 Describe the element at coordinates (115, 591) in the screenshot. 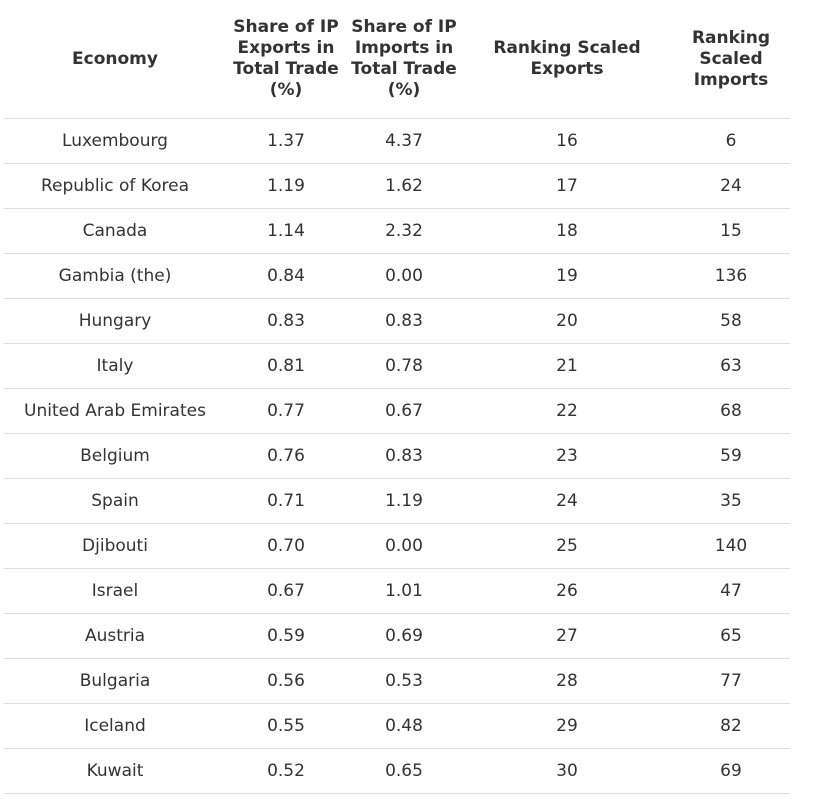

I see `economy-cell: Israel` at that location.